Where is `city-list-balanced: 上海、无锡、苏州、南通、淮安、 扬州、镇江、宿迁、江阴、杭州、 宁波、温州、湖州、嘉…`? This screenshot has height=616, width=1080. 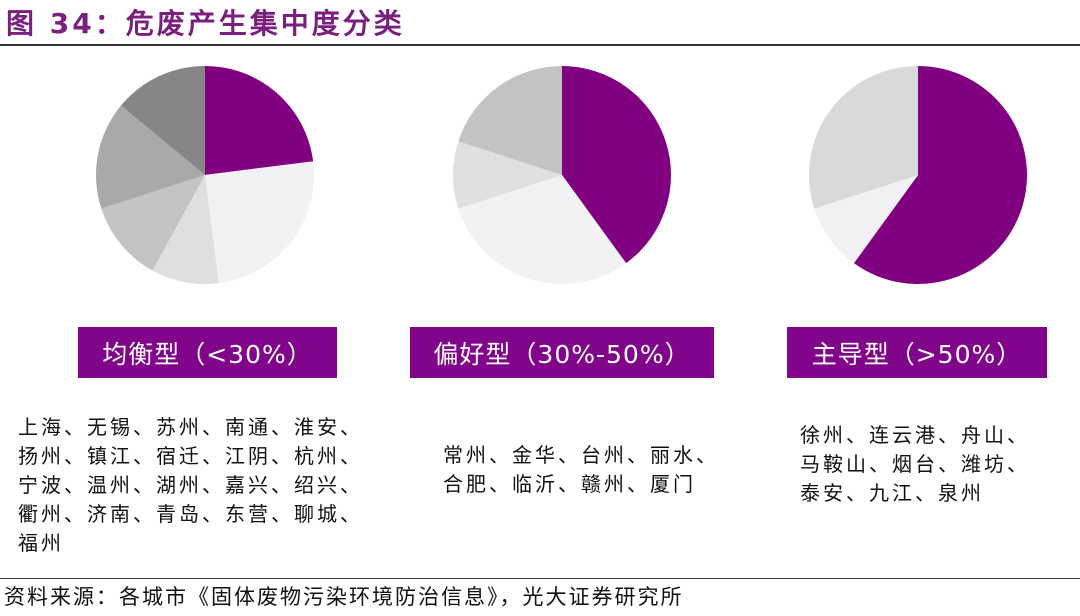
city-list-balanced: 上海、无锡、苏州、南通、淮安、 扬州、镇江、宿迁、江阴、杭州、 宁波、温州、湖州、嘉… is located at coordinates (190, 485).